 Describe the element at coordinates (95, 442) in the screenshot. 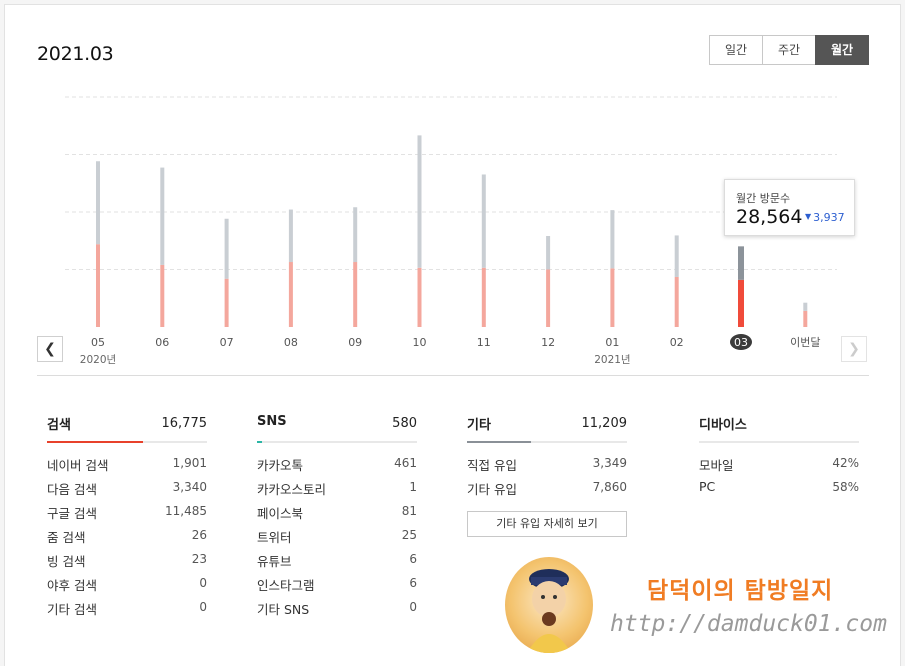

I see `search-share-fill` at that location.